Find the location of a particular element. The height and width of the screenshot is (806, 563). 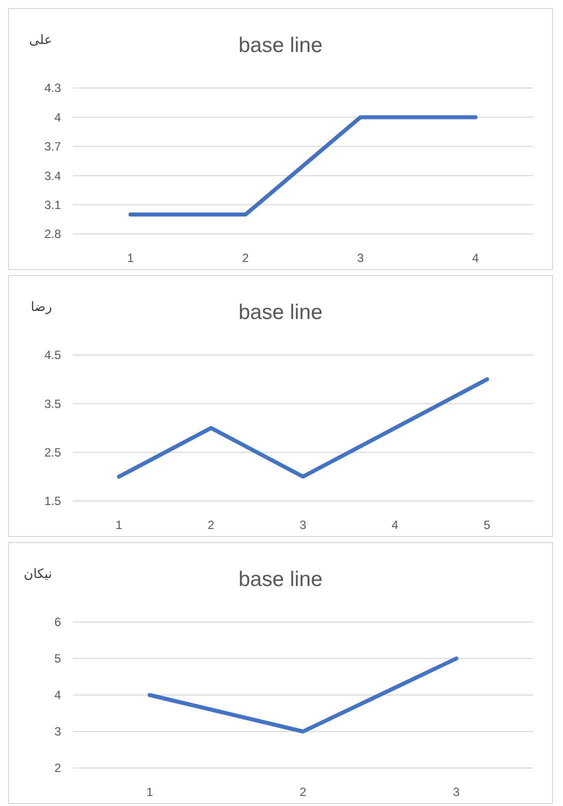

y-tick-label: 3 is located at coordinates (58, 731).